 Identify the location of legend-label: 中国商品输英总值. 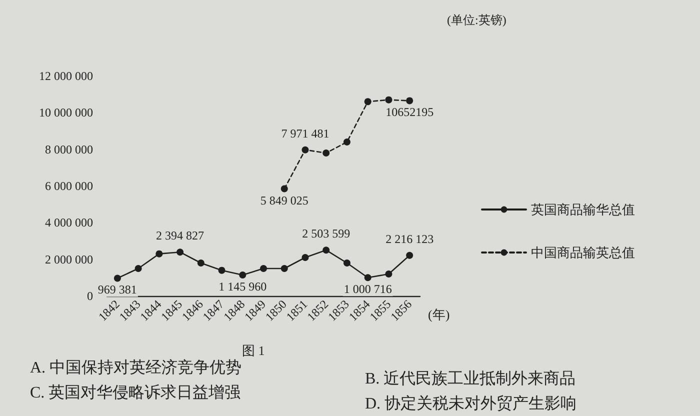
(583, 252).